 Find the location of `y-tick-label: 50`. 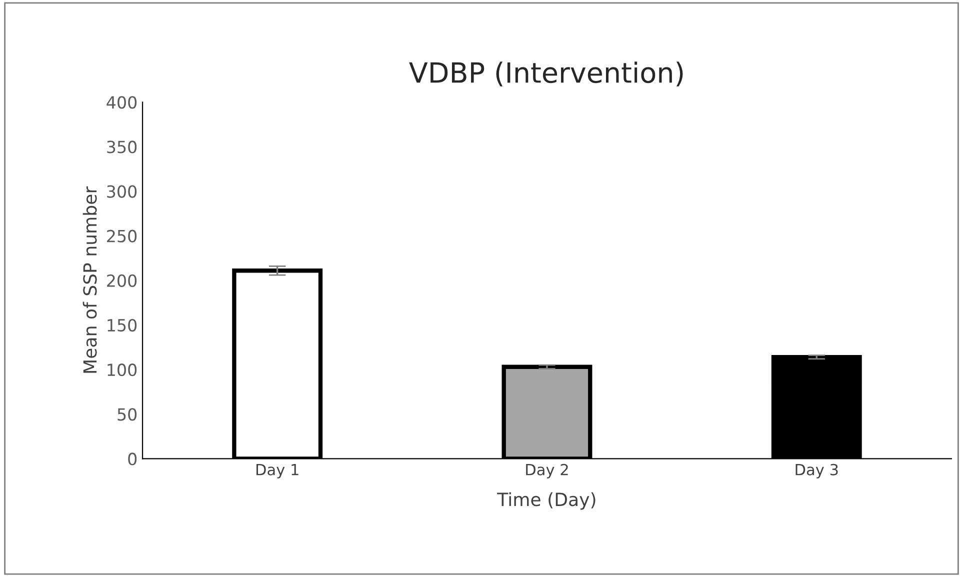

y-tick-label: 50 is located at coordinates (127, 414).